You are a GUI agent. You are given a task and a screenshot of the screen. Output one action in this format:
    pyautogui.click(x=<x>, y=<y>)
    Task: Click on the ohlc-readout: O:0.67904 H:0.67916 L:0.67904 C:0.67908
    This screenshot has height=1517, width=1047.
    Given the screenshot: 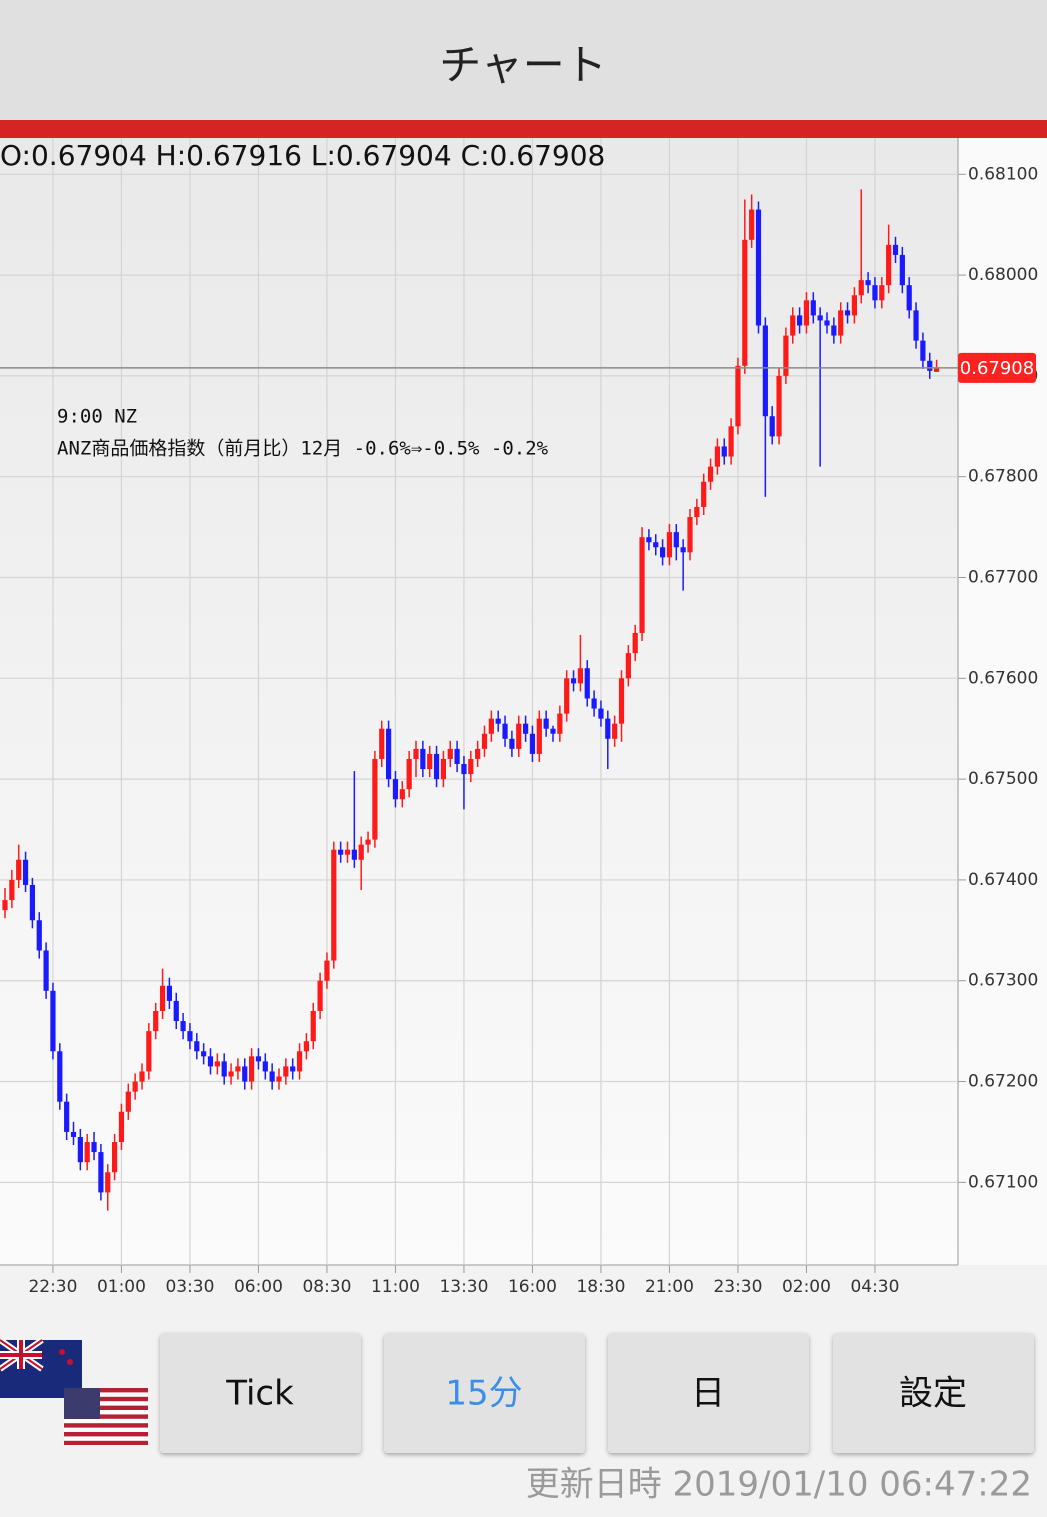 What is the action you would take?
    pyautogui.click(x=302, y=155)
    